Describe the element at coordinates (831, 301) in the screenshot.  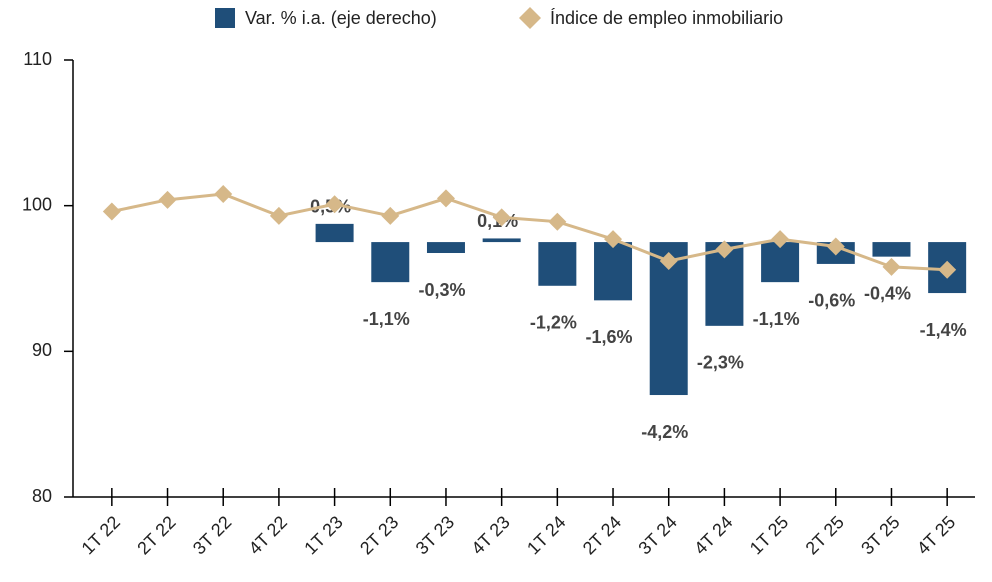
I see `value-label: -0,6%` at that location.